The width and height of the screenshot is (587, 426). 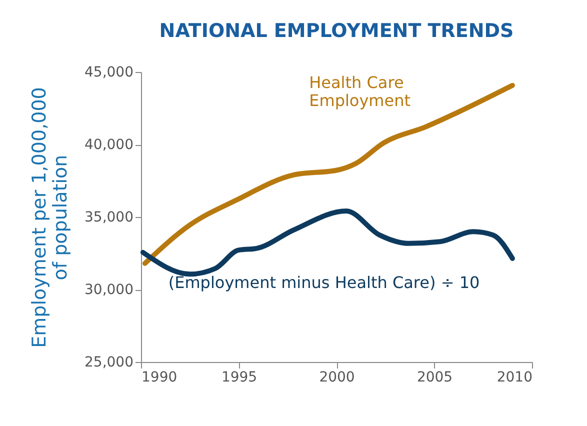 What do you see at coordinates (109, 72) in the screenshot?
I see `y-tick-label: 45,000` at bounding box center [109, 72].